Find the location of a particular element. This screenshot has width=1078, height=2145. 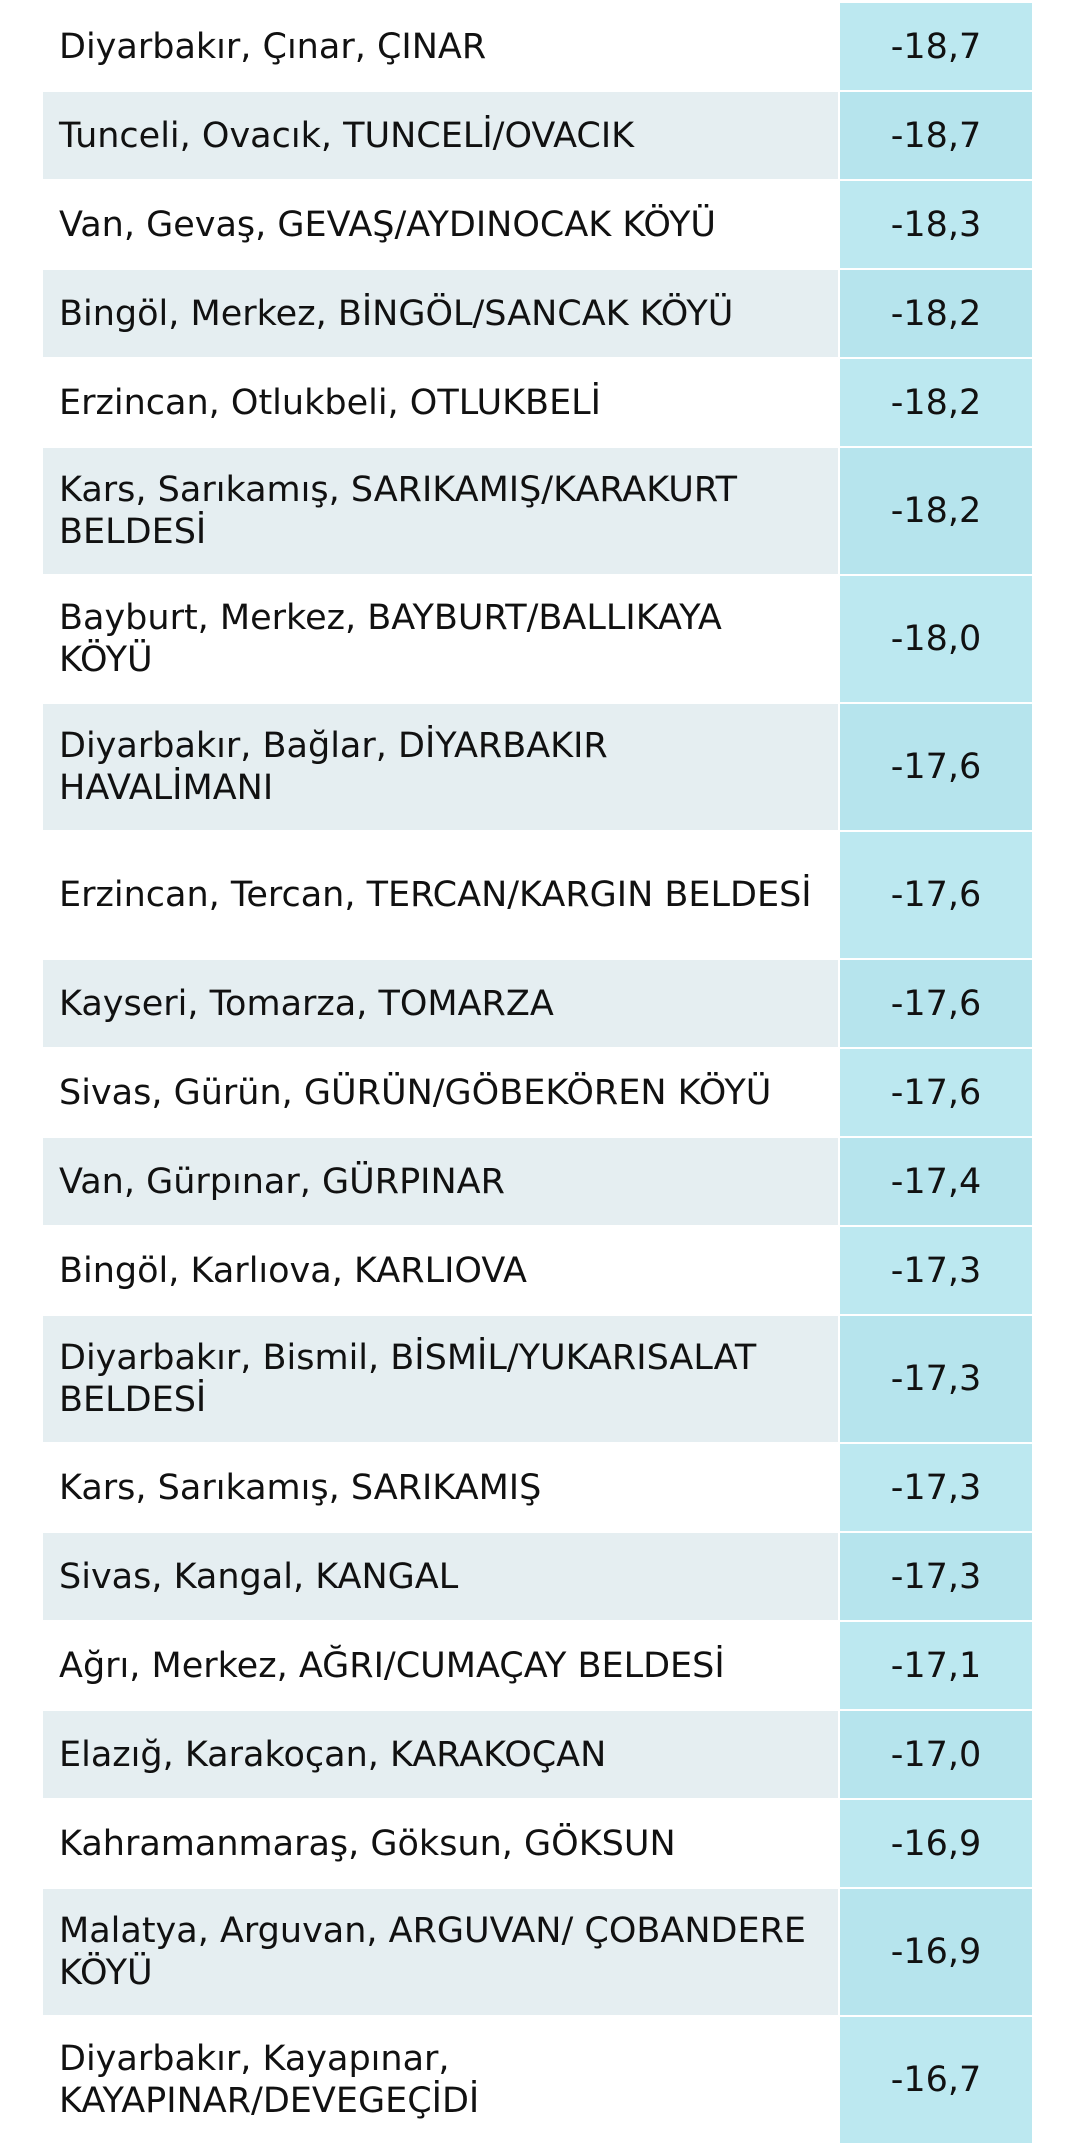

table-row: Bingöl, Karlıova, KARLIOVA -17,3 is located at coordinates (537, 1270).